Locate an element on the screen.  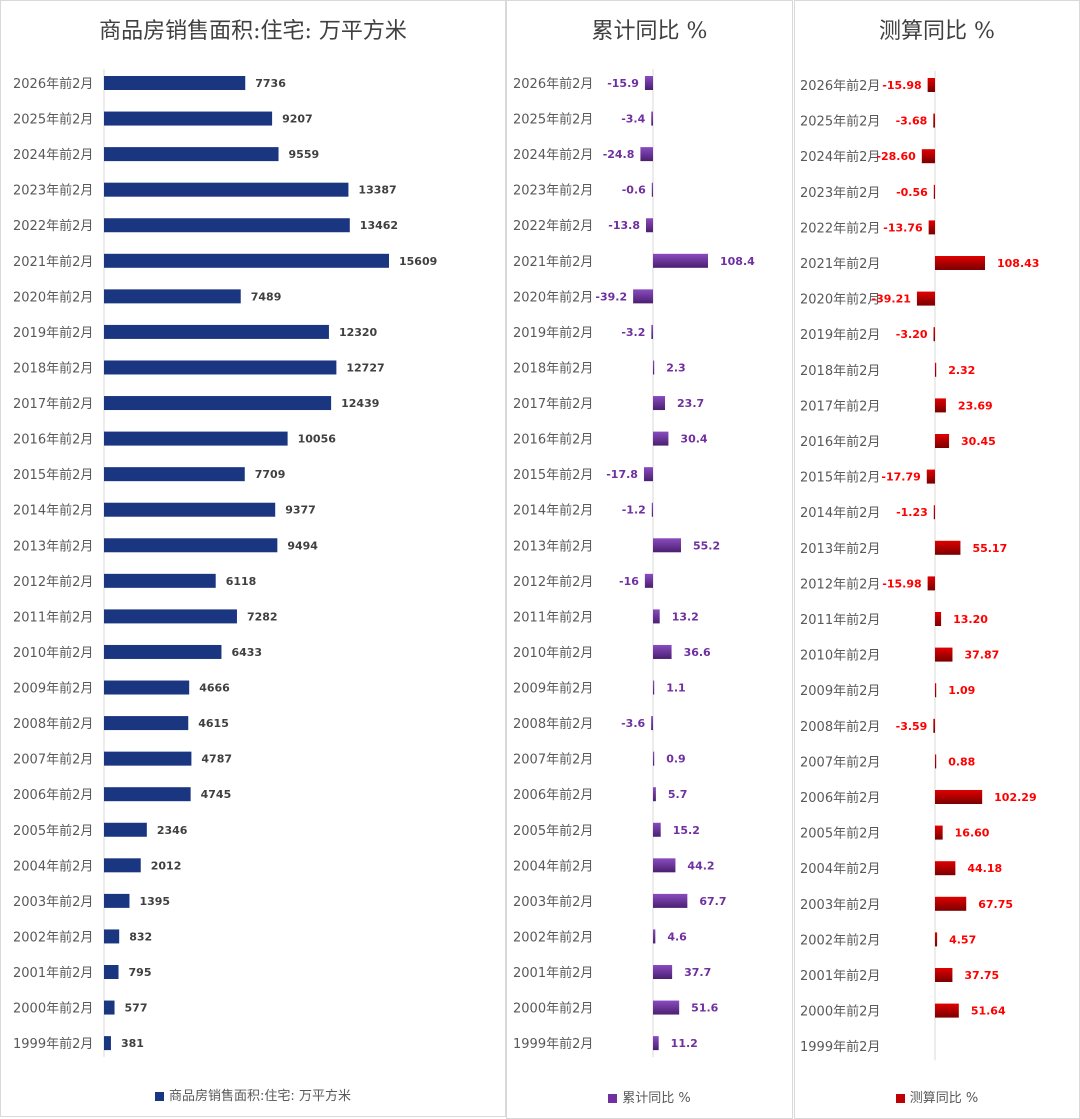
category-label: 2001年前2月 is located at coordinates (840, 976).